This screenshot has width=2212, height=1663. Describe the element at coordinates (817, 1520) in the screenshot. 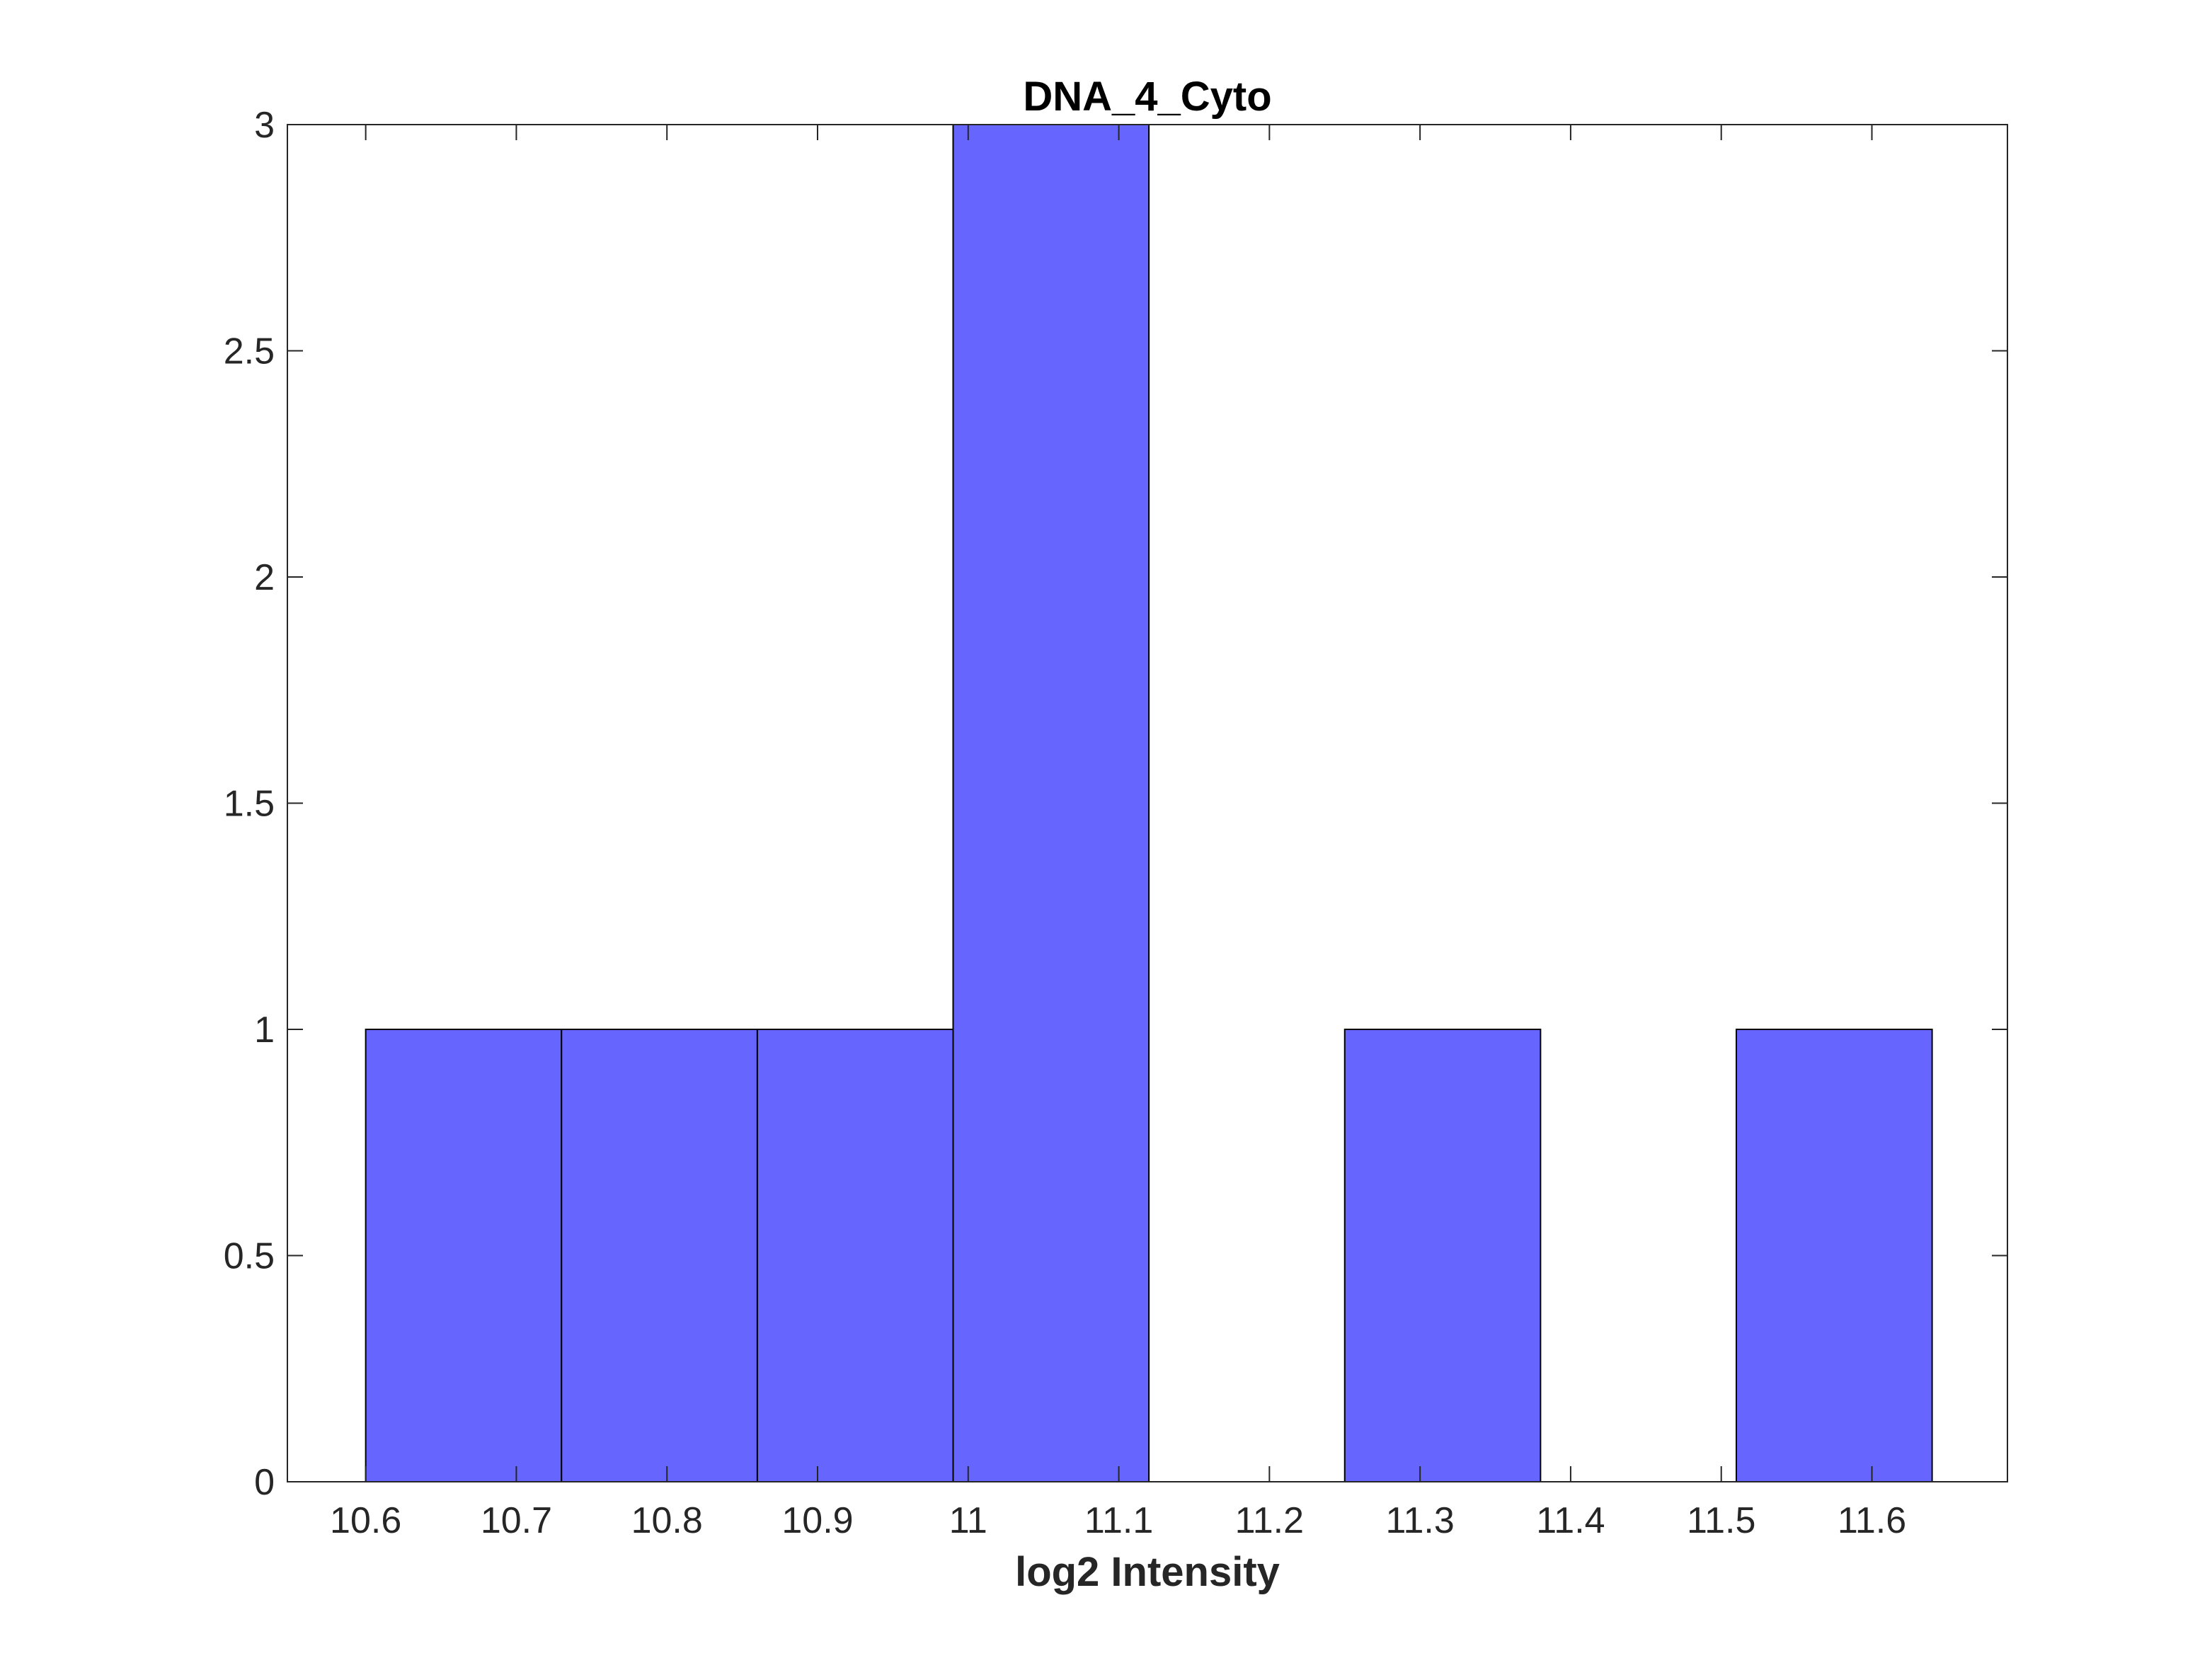

I see `x-tick-label: 10.9` at that location.